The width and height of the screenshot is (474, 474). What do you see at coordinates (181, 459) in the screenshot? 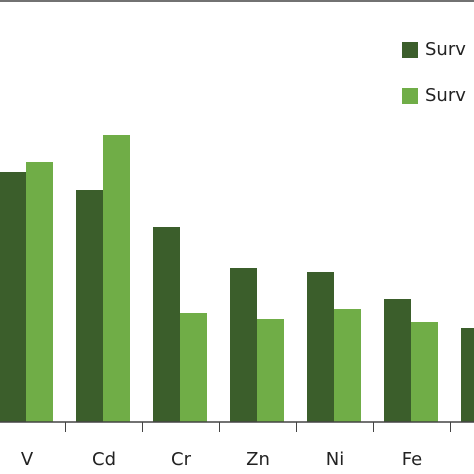
I see `x-tick-label: Cr` at bounding box center [181, 459].